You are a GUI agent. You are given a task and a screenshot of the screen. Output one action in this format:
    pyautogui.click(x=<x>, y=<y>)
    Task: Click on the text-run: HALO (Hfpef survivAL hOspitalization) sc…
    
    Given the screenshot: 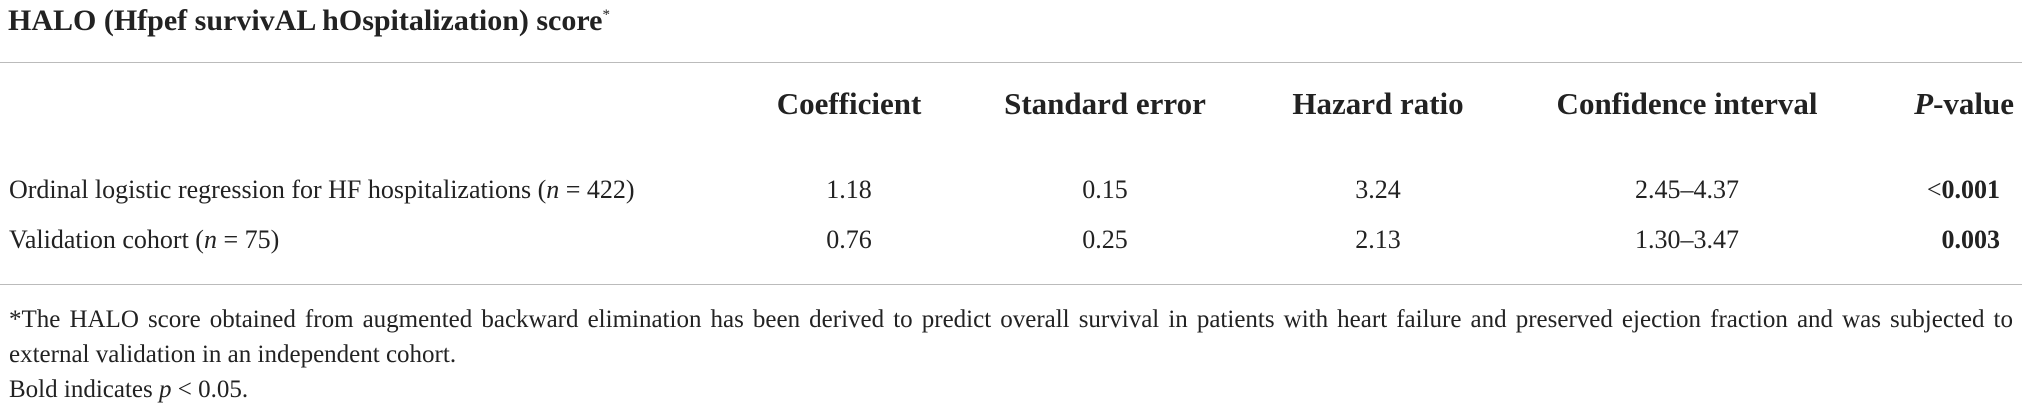 What is the action you would take?
    pyautogui.click(x=305, y=20)
    